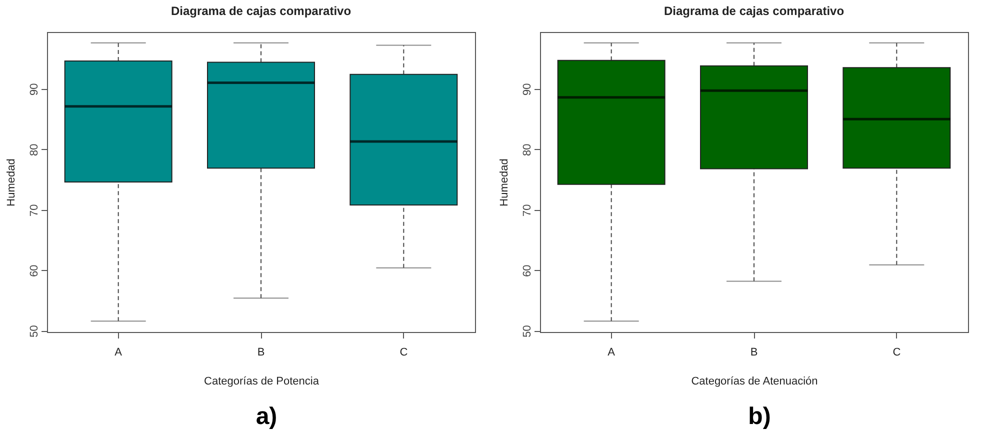  Describe the element at coordinates (759, 417) in the screenshot. I see `text: b)` at that location.